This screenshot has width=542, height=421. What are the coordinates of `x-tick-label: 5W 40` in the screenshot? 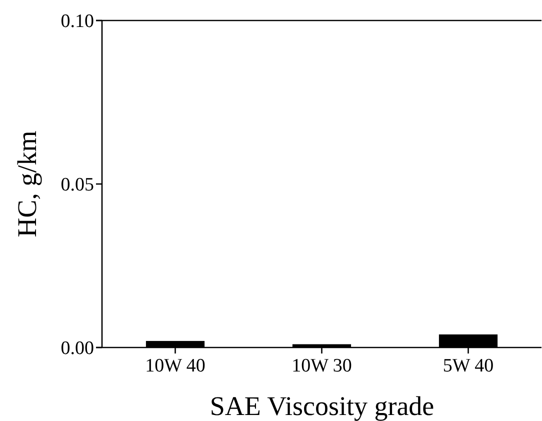 It's located at (468, 366).